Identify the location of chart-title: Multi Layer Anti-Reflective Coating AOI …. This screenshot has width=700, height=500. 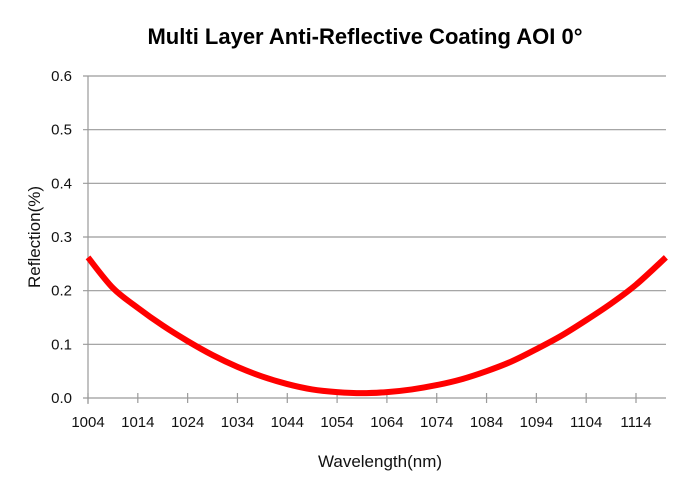
(364, 36).